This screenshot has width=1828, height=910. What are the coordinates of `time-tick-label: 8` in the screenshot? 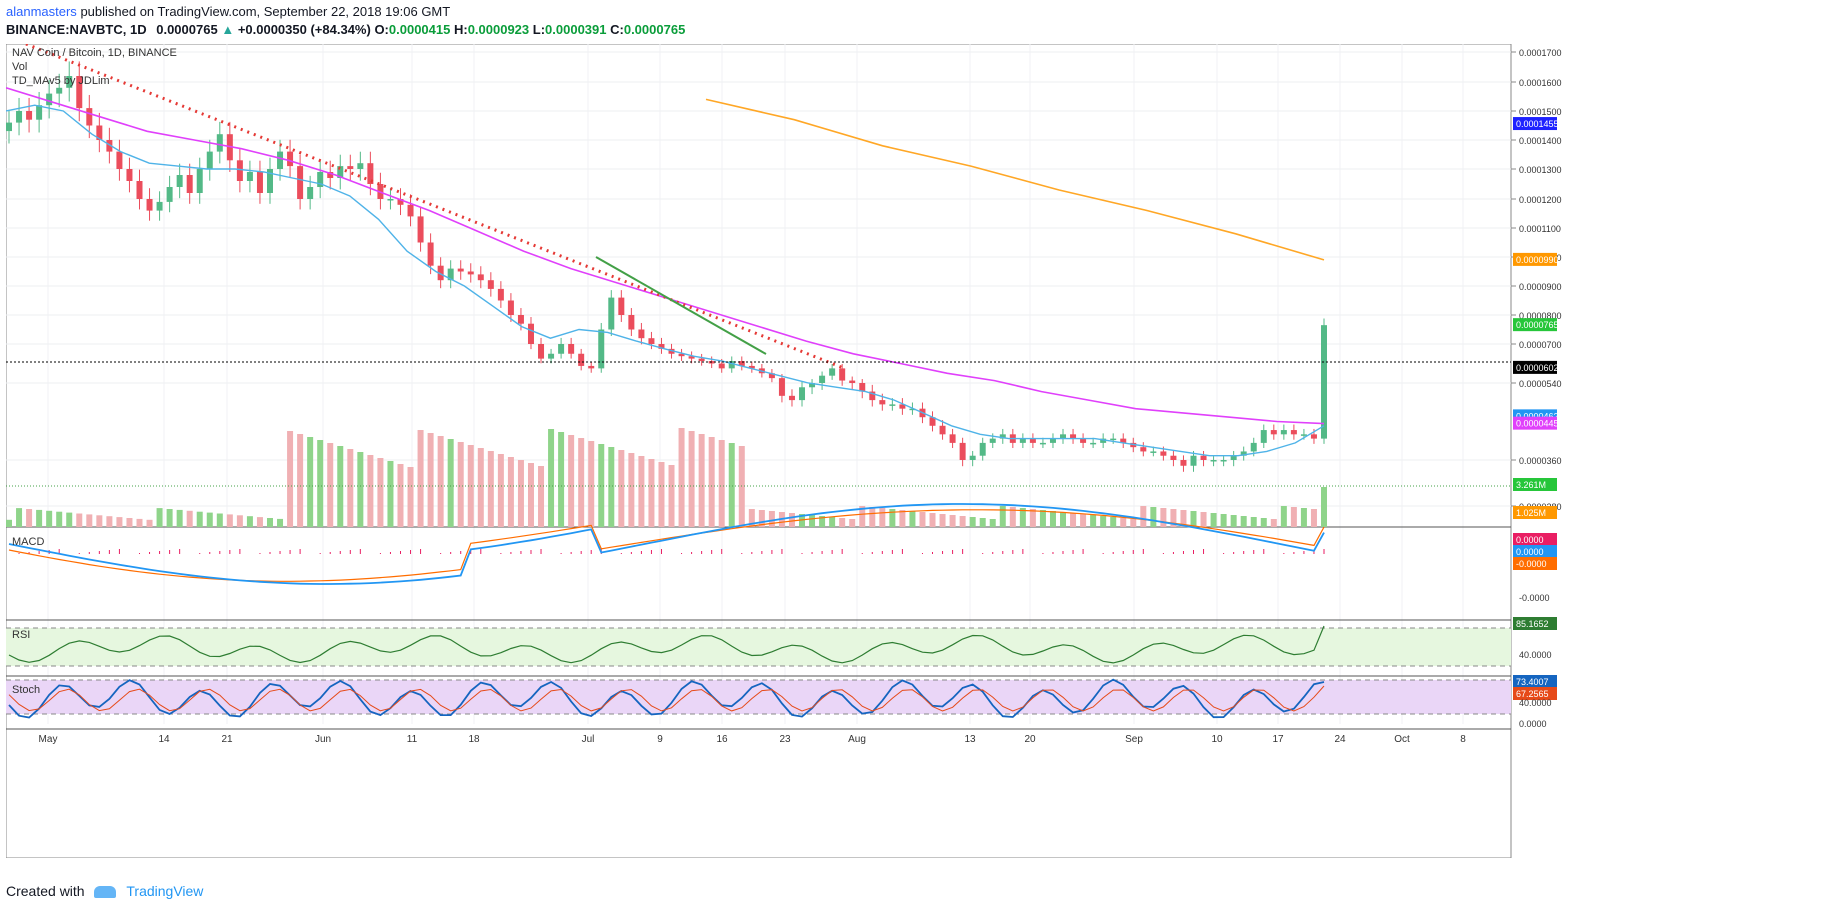 It's located at (1463, 739).